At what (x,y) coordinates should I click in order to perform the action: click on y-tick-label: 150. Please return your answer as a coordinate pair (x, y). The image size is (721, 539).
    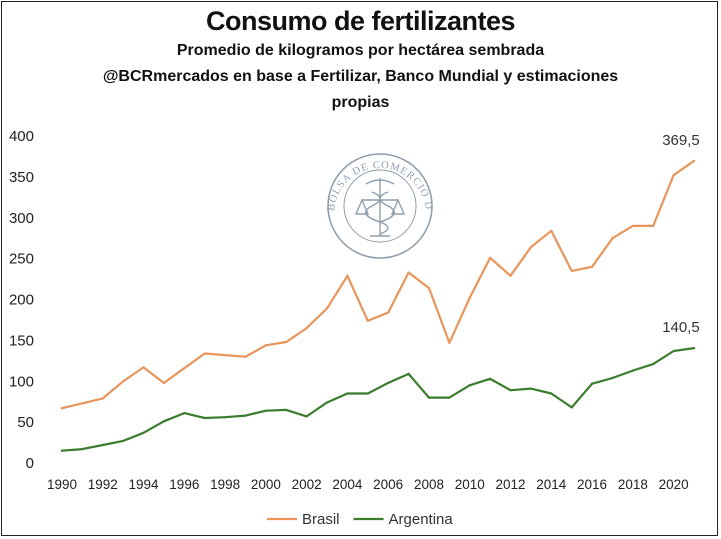
    Looking at the image, I should click on (21, 340).